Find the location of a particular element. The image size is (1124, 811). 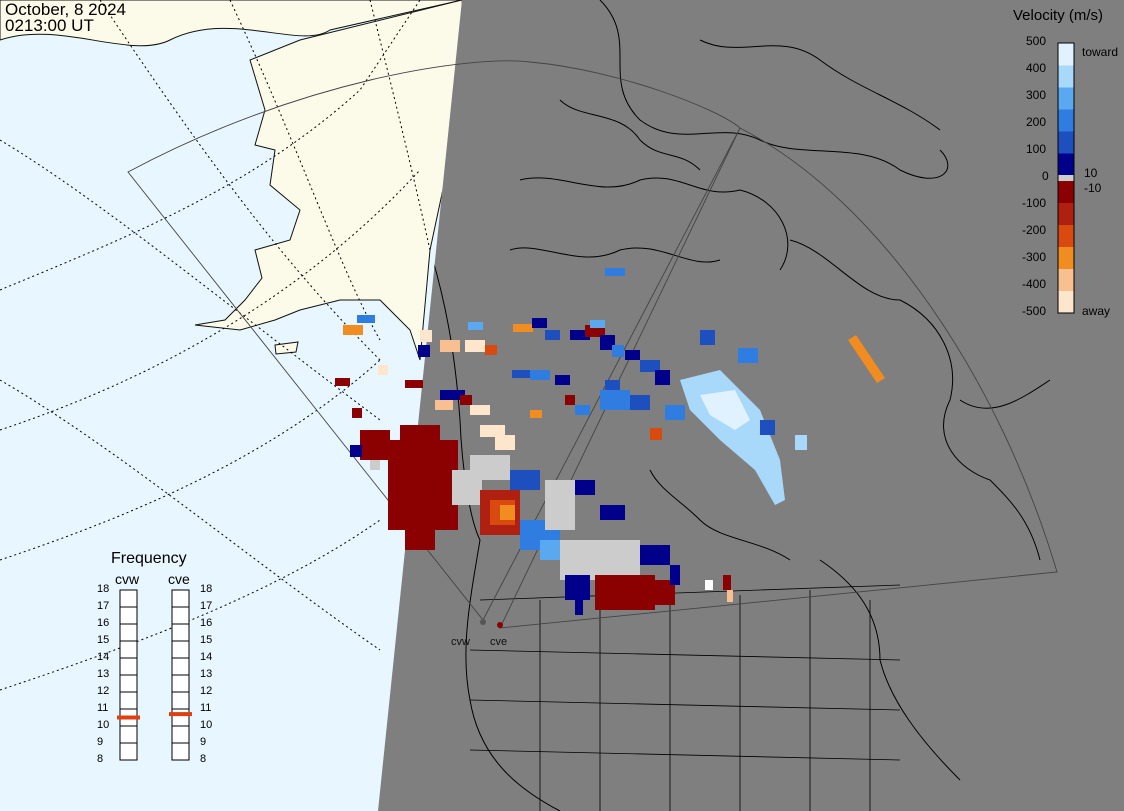

site-cvw-marker is located at coordinates (483, 622).